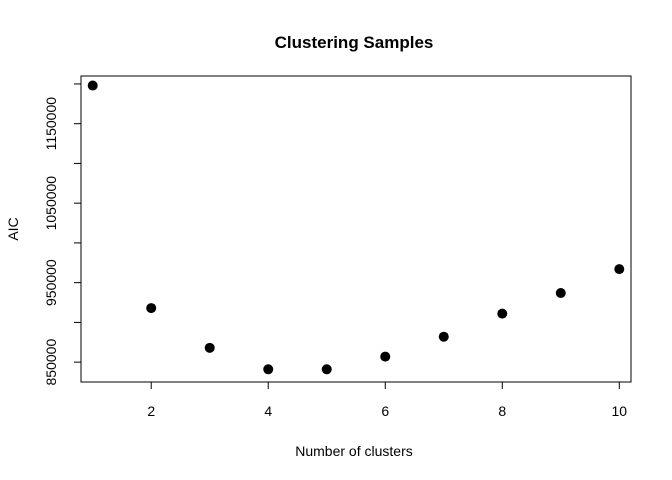 The width and height of the screenshot is (672, 480). What do you see at coordinates (268, 411) in the screenshot?
I see `x-tick-label: 4` at bounding box center [268, 411].